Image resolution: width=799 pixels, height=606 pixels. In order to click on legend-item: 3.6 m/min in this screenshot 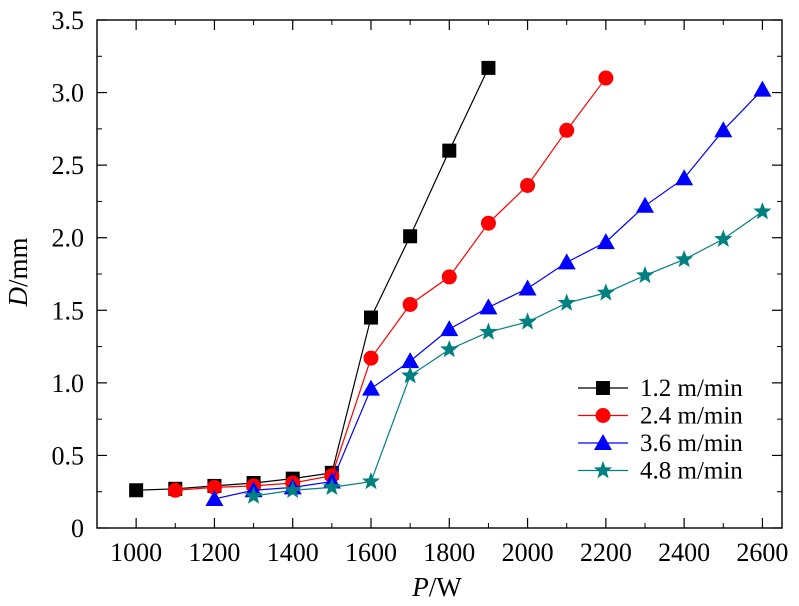, I will do `click(660, 443)`.